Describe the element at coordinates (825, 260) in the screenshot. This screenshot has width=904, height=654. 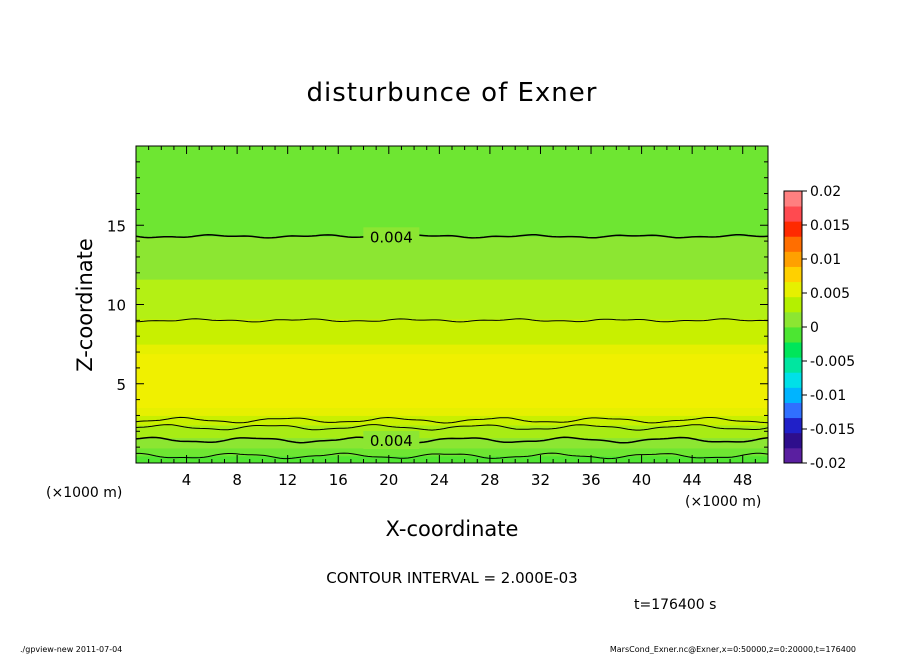
I see `colorbar-tick-label: 0.01` at that location.